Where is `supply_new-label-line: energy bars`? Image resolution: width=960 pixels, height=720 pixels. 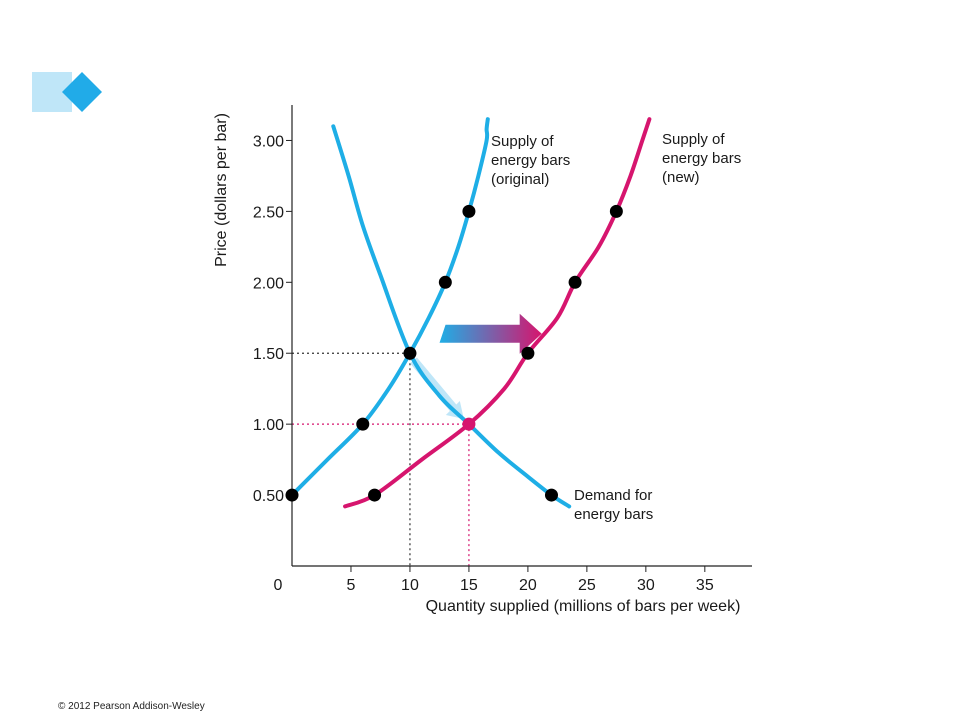
supply_new-label-line: energy bars is located at coordinates (701, 158).